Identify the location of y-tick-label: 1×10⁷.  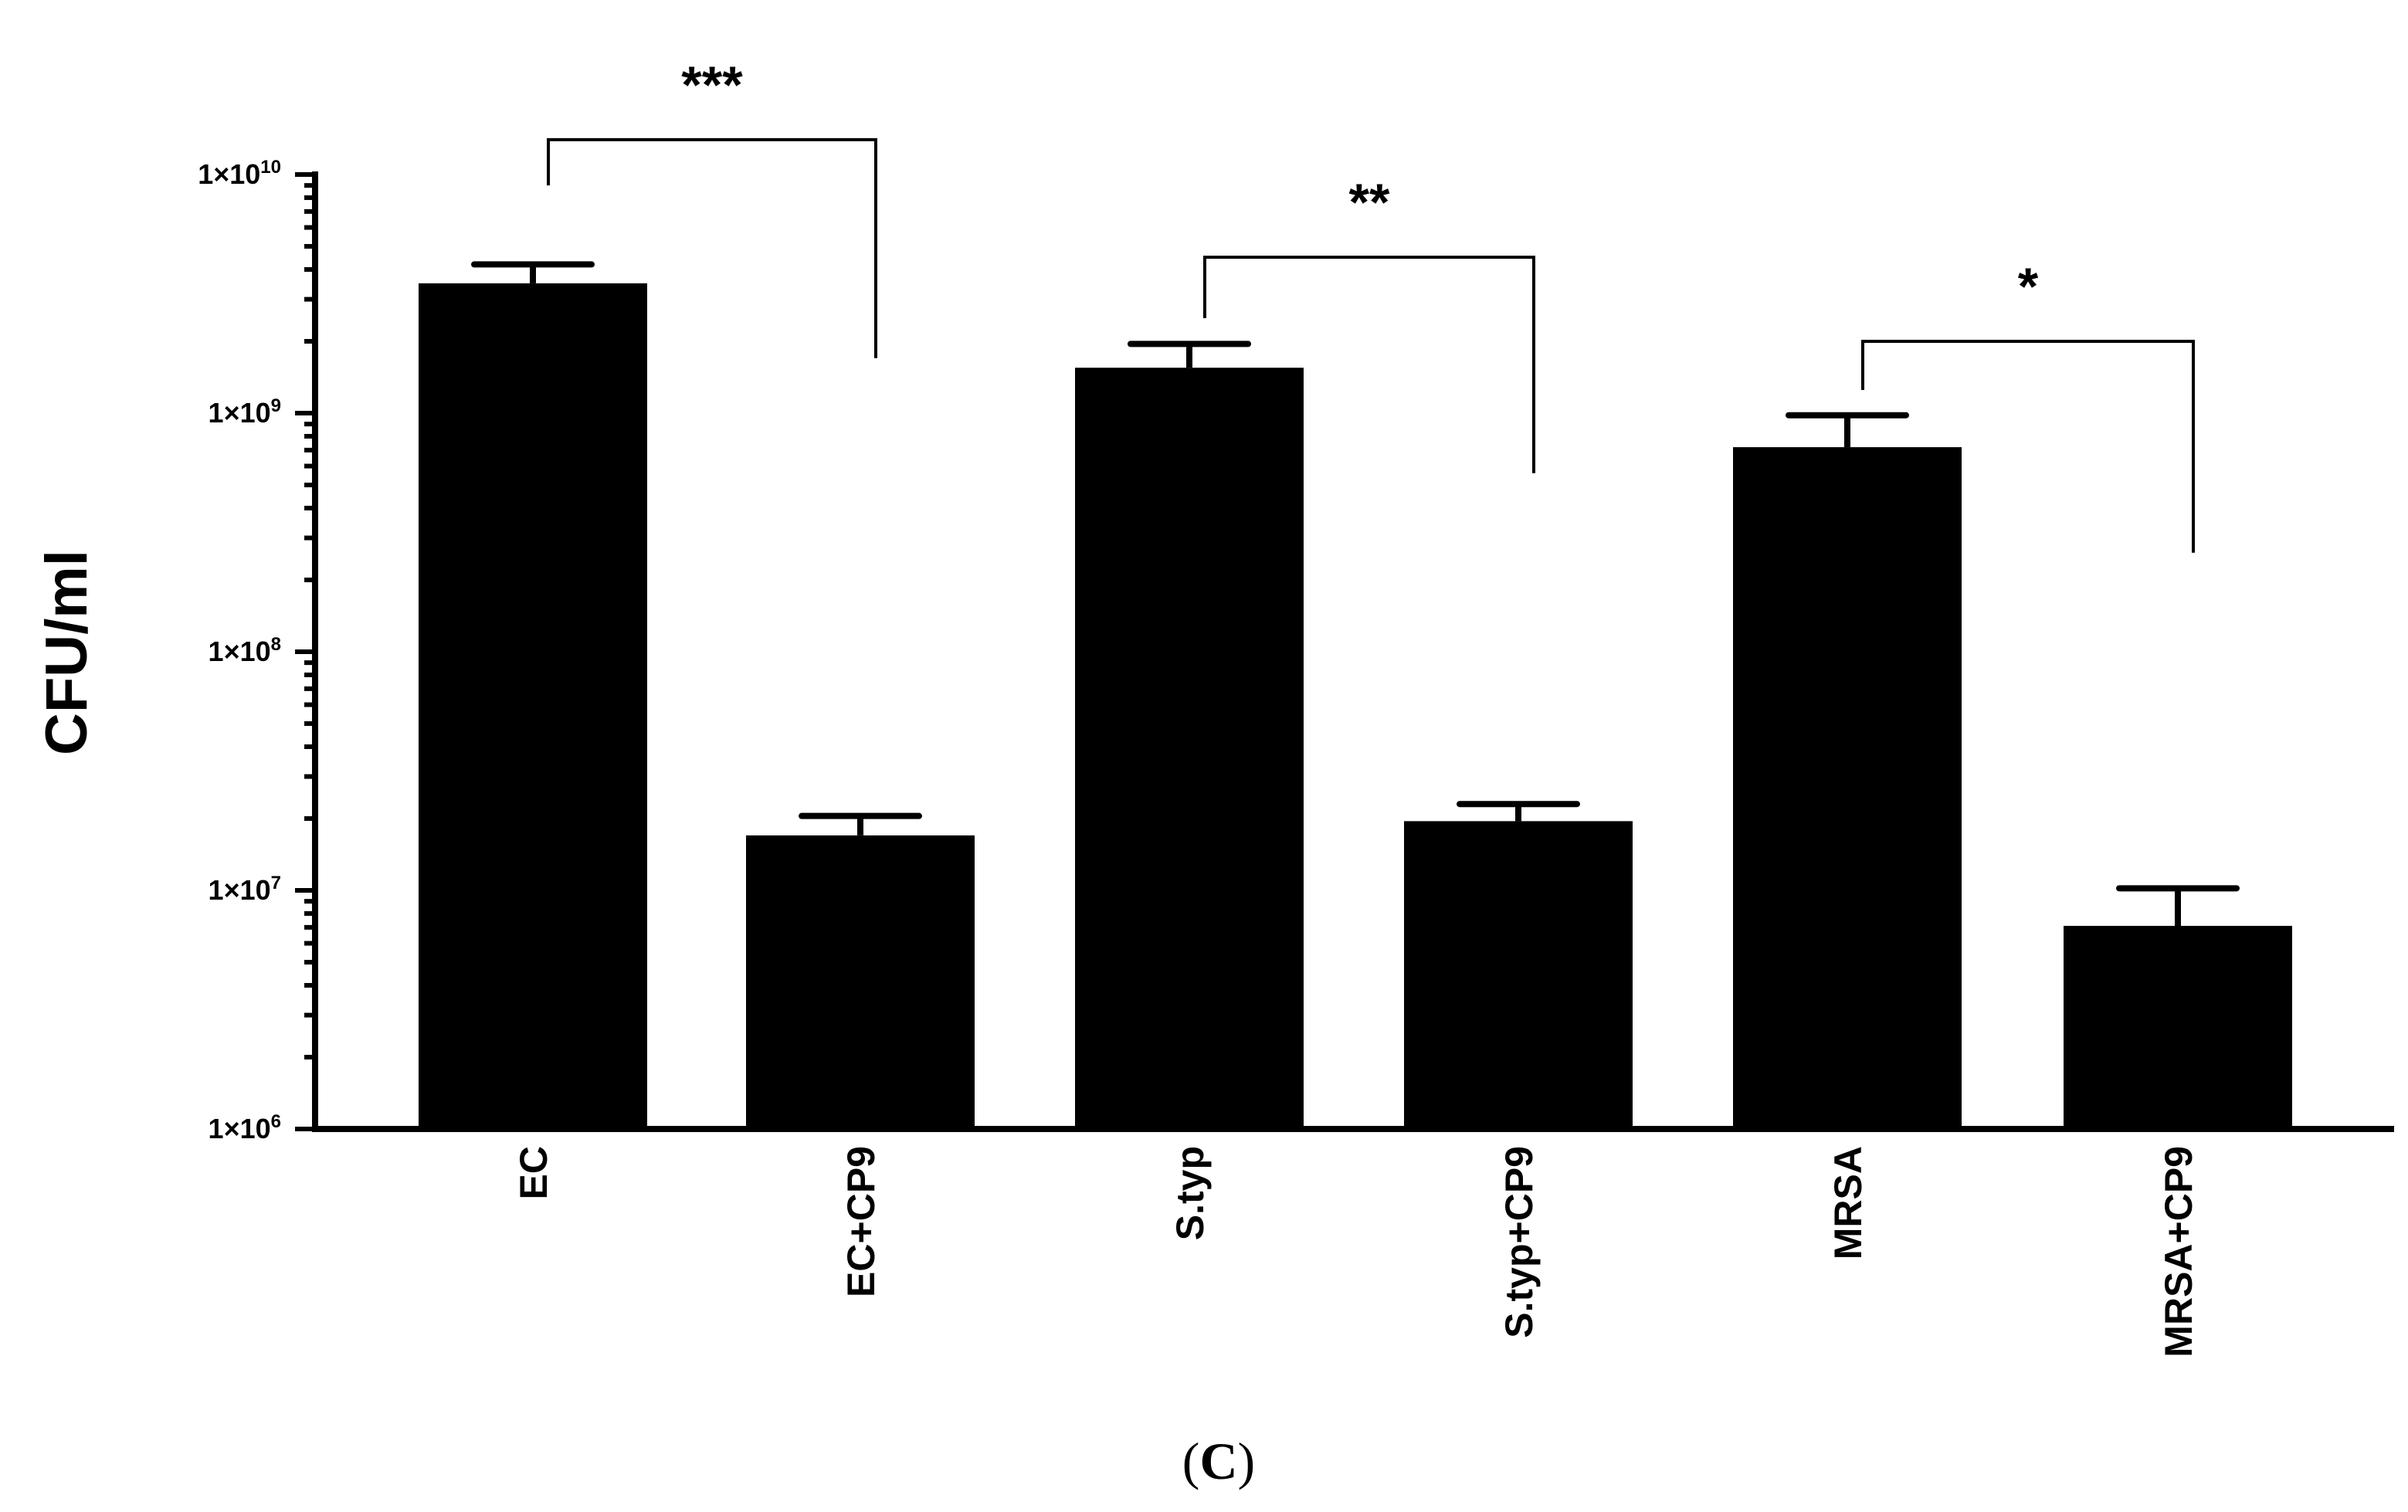
(245, 889).